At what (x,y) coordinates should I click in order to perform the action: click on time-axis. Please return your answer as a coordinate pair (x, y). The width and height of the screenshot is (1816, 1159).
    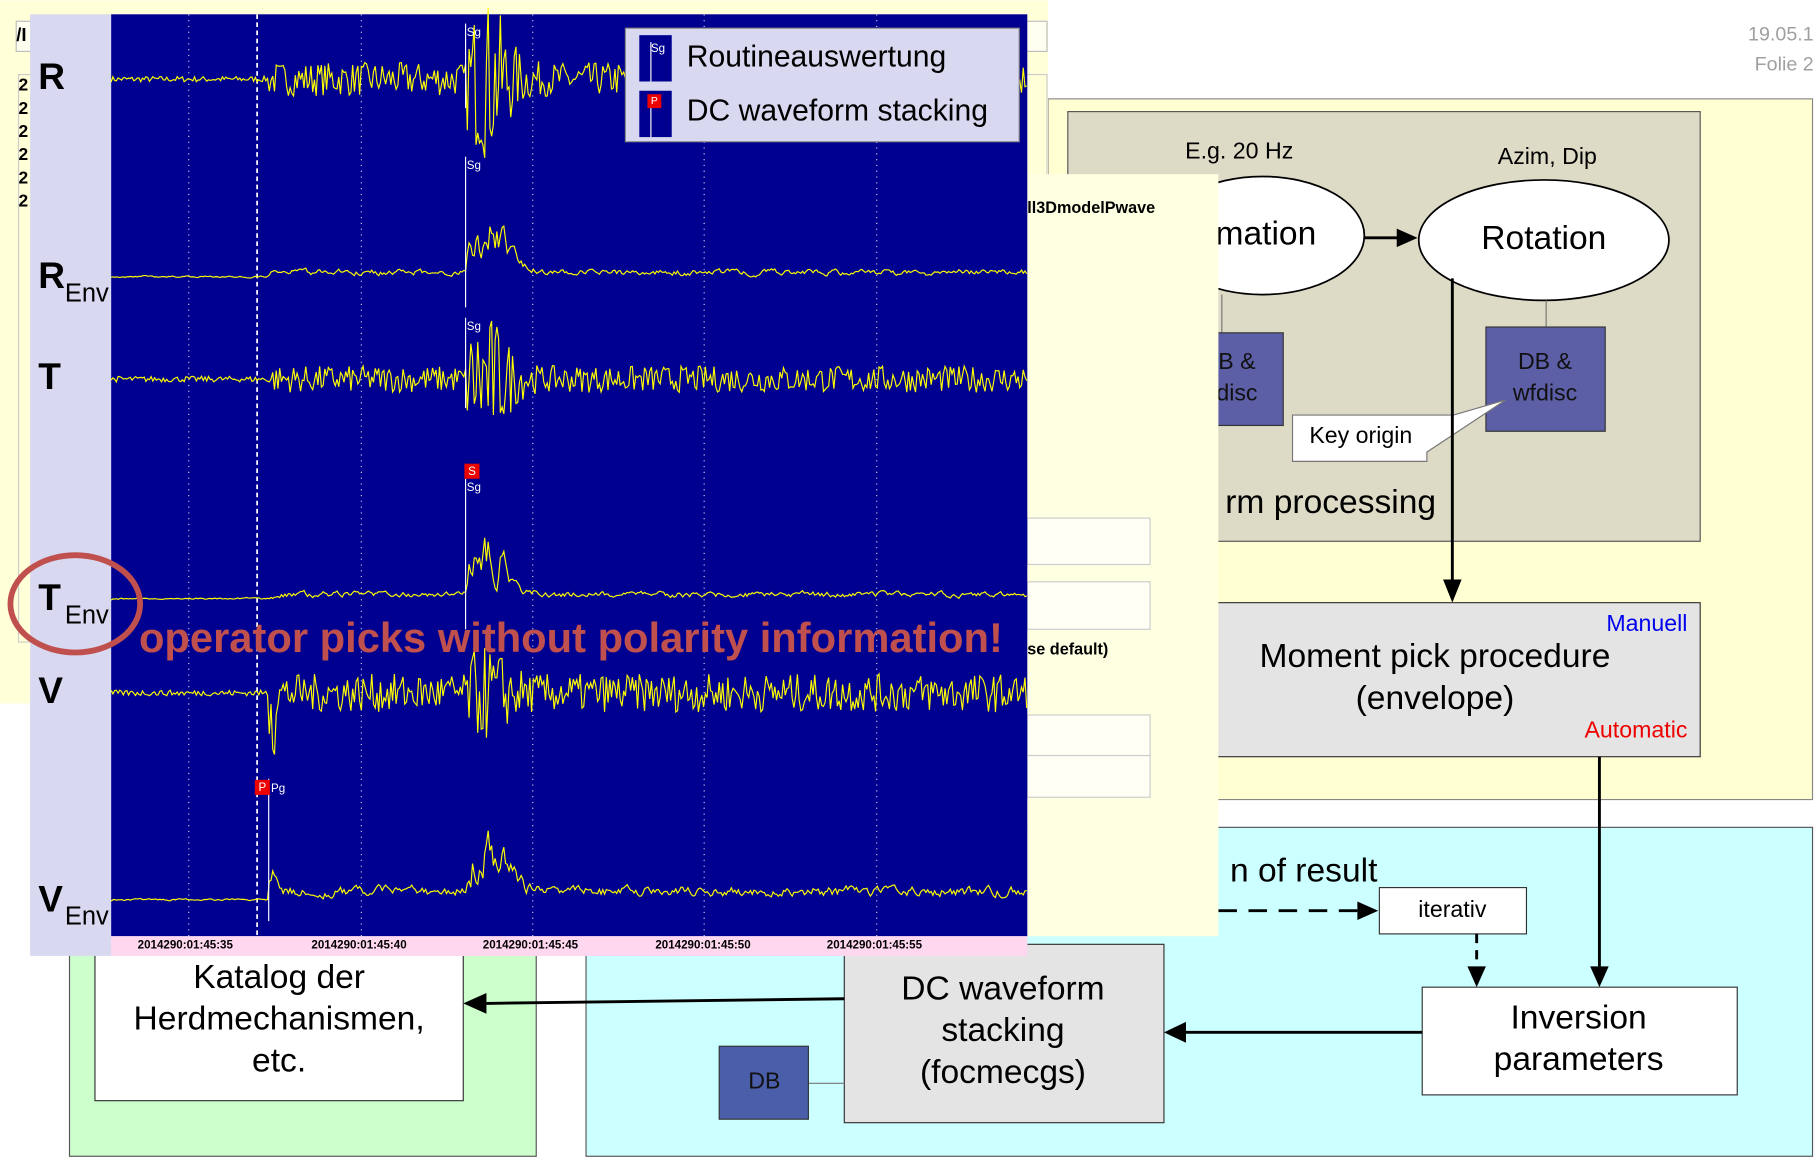
    Looking at the image, I should click on (569, 946).